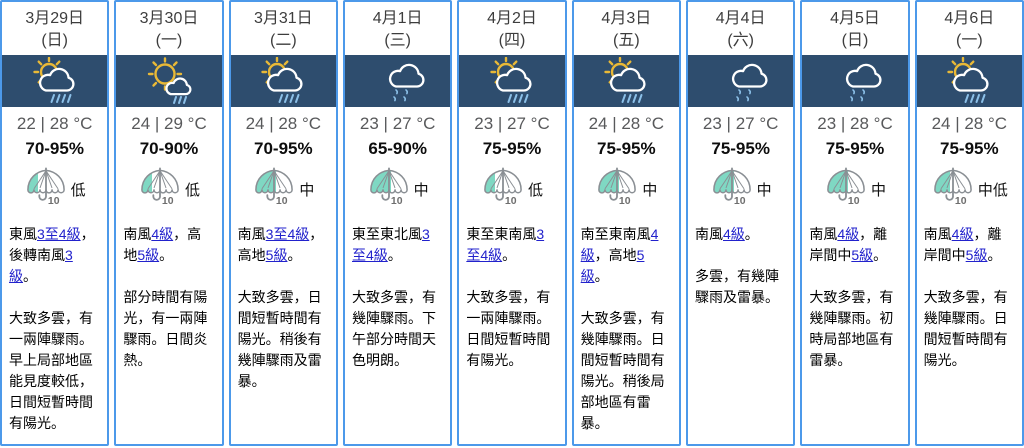 This screenshot has width=1024, height=448. I want to click on rain-probability-row: 10 低, so click(168, 189).